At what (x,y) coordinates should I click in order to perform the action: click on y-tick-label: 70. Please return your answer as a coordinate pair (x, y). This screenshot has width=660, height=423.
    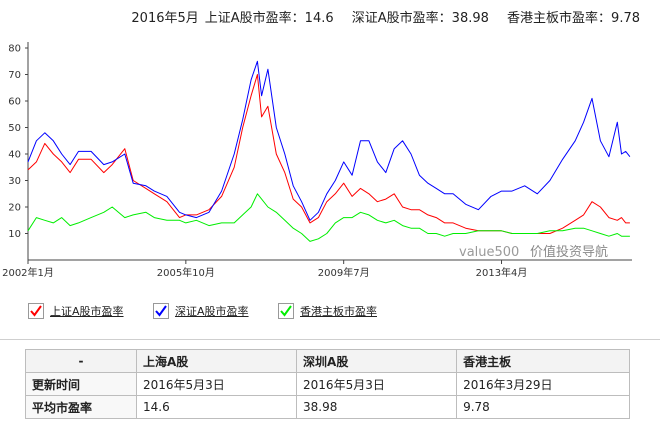
    Looking at the image, I should click on (14, 75).